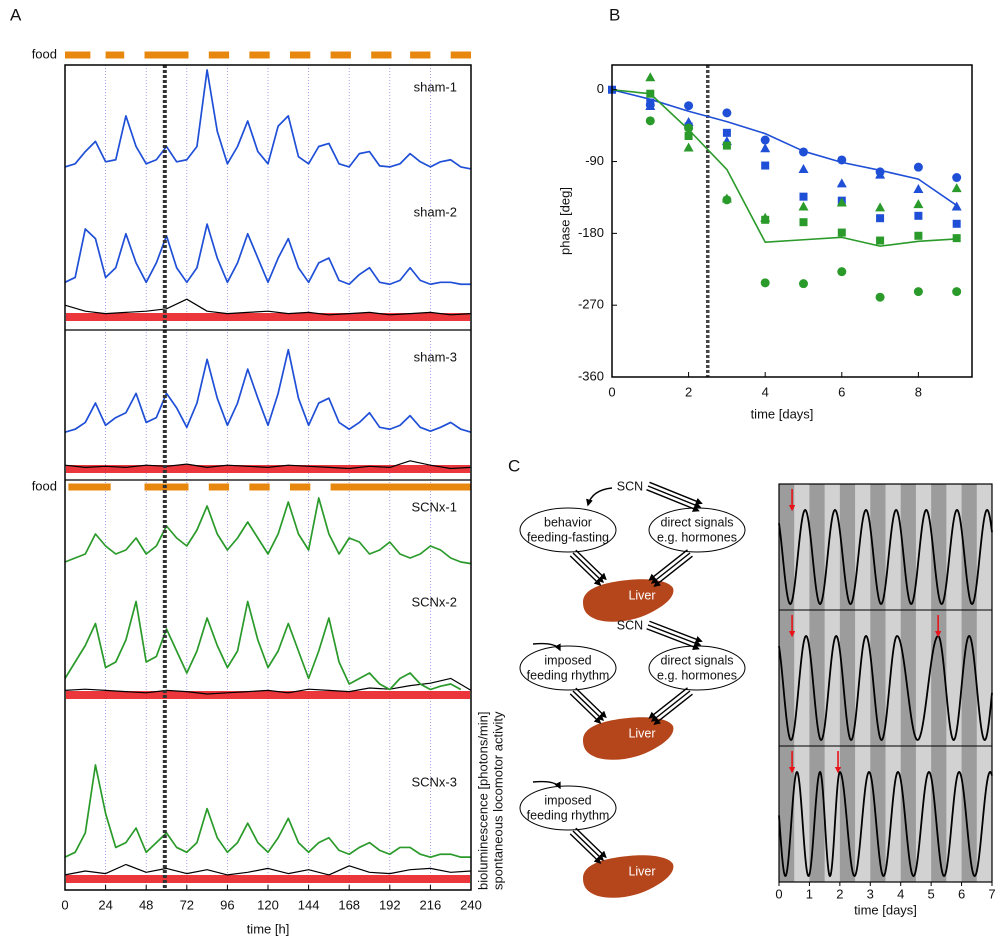 The height and width of the screenshot is (940, 1000). What do you see at coordinates (435, 86) in the screenshot?
I see `trace-label: sham-1` at bounding box center [435, 86].